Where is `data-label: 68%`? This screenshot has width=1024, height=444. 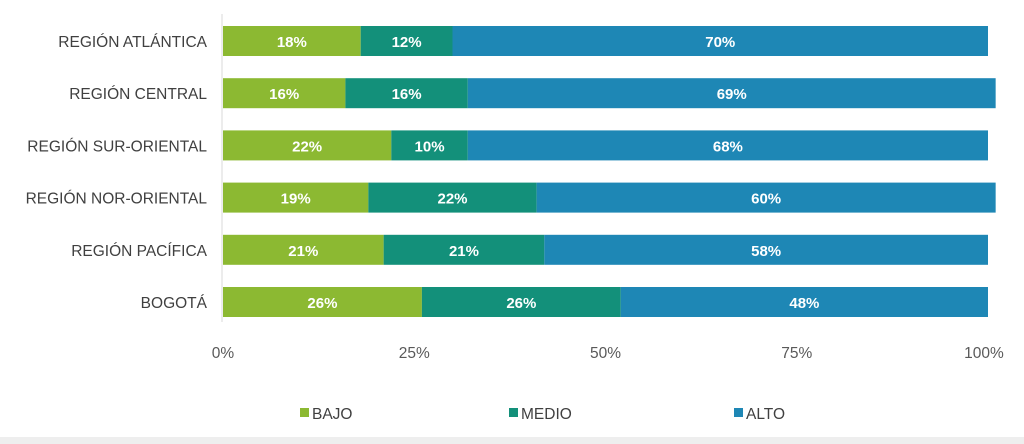 data-label: 68% is located at coordinates (728, 146).